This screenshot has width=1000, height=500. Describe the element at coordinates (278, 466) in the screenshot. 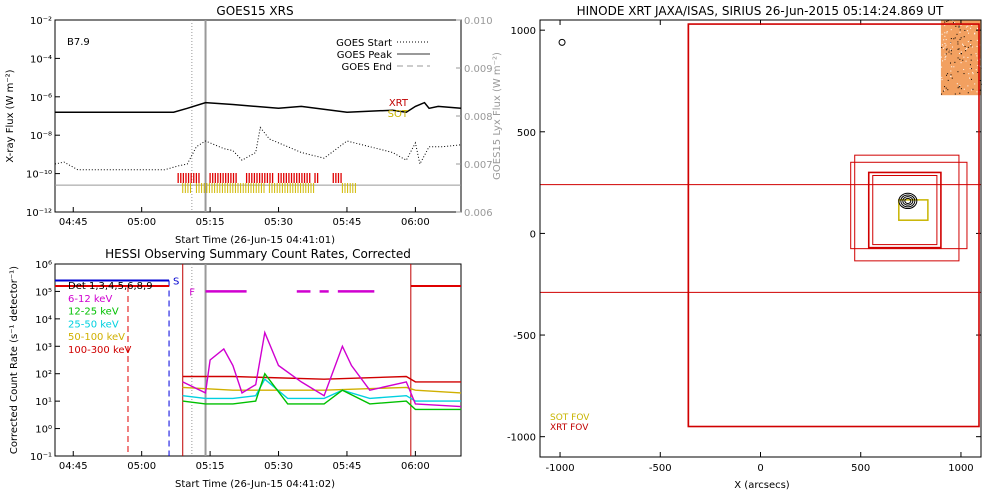

I see `hessi-x-tick-label: 05:30` at that location.